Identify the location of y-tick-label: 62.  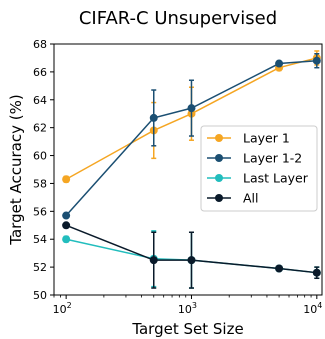
(40, 128).